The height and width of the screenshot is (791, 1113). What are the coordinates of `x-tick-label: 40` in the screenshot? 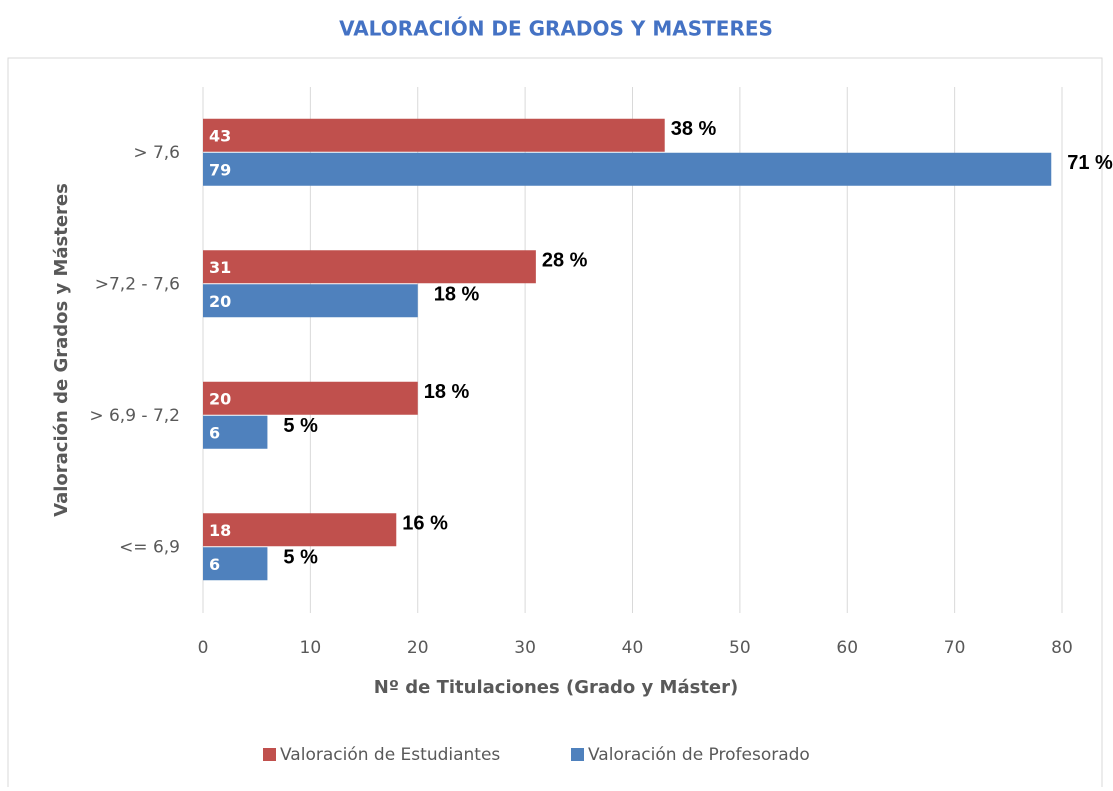 It's located at (633, 648).